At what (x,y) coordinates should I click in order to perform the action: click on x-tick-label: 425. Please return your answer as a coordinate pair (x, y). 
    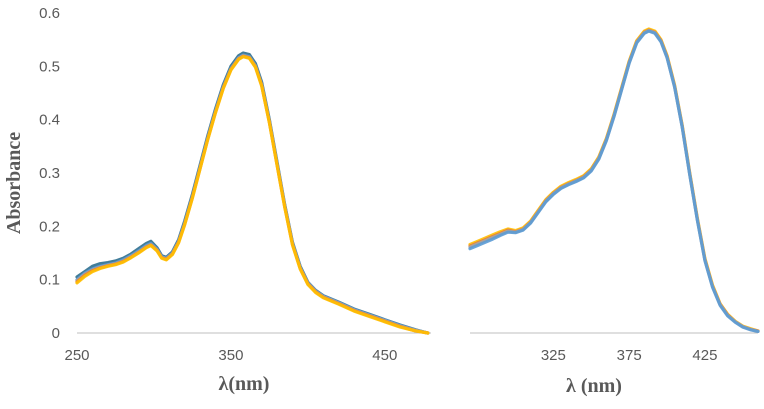
    Looking at the image, I should click on (704, 355).